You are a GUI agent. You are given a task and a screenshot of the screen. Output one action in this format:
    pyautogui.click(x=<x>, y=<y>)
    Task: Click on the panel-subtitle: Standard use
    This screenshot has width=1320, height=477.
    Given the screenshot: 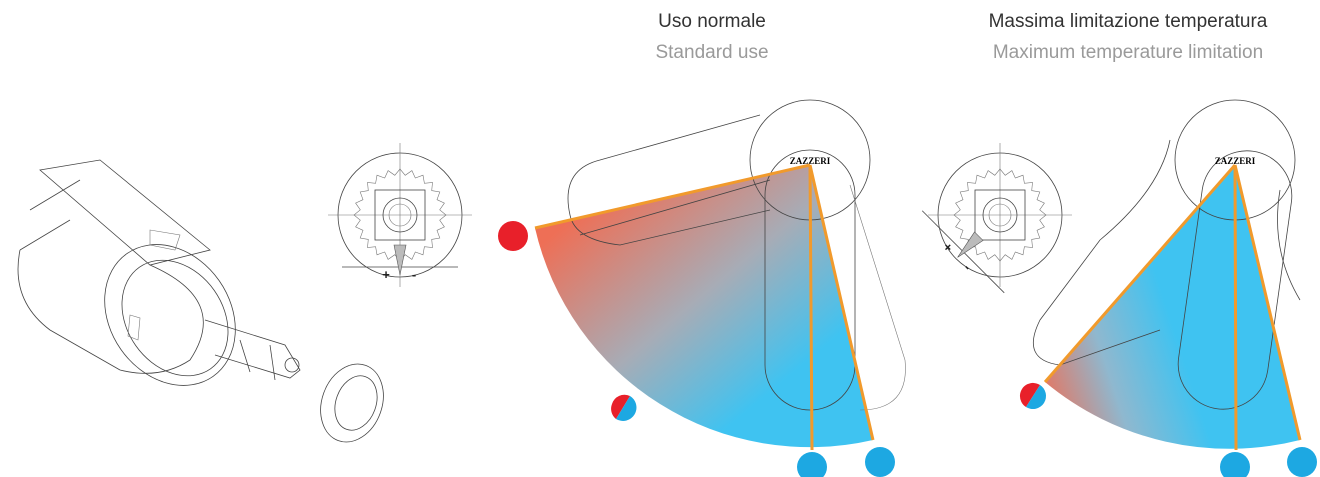 What is the action you would take?
    pyautogui.click(x=711, y=52)
    